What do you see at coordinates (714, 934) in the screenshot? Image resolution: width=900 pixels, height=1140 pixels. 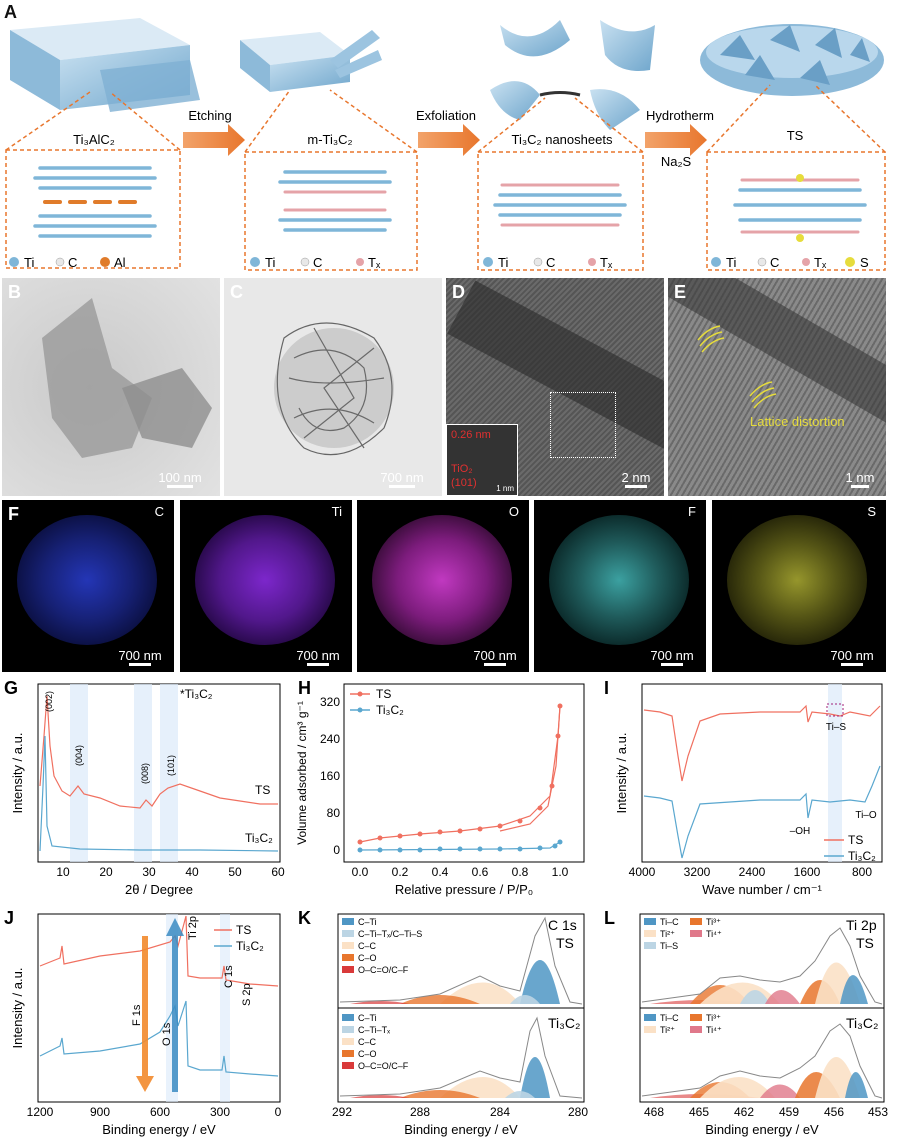 I see `l-leg-top-4: Ti⁴⁺` at bounding box center [714, 934].